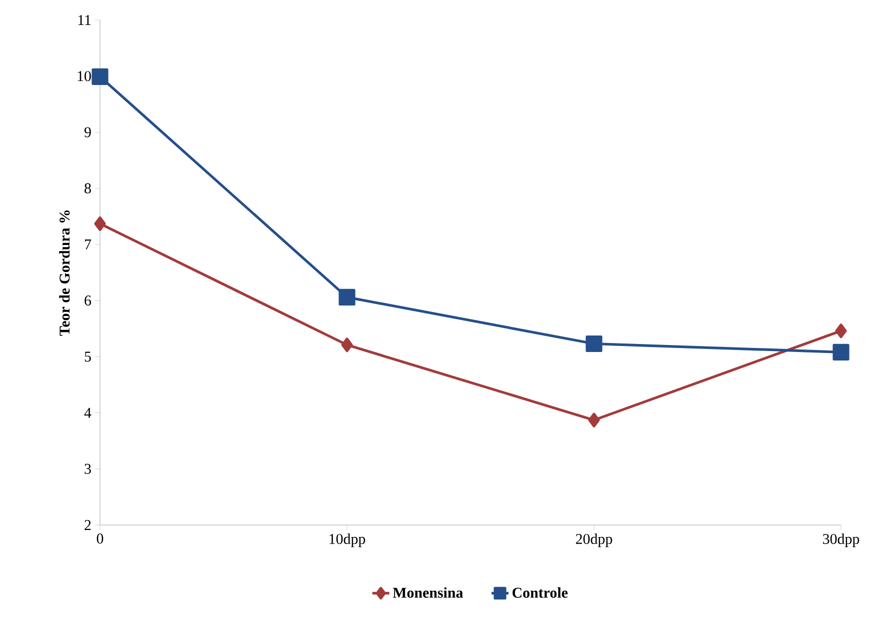 The width and height of the screenshot is (882, 629). Describe the element at coordinates (594, 541) in the screenshot. I see `x-tick-label: 20dpp` at that location.